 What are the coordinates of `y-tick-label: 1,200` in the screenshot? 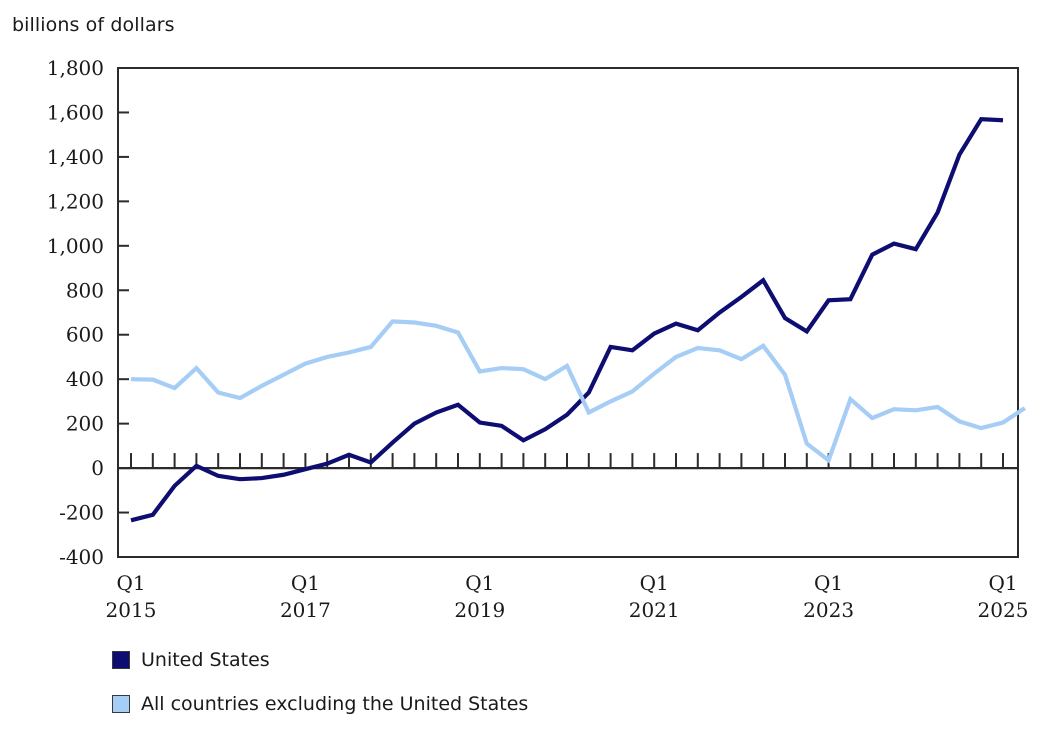 It's located at (75, 201).